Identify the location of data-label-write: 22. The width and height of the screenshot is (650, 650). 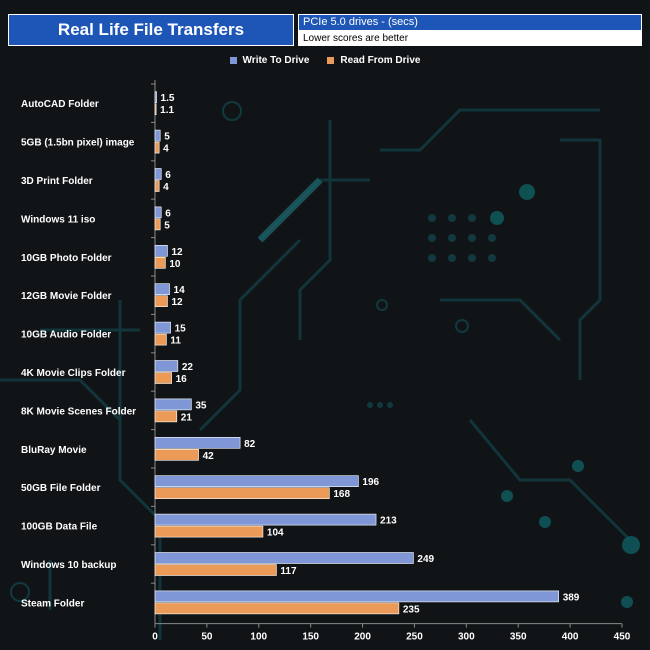
(188, 367).